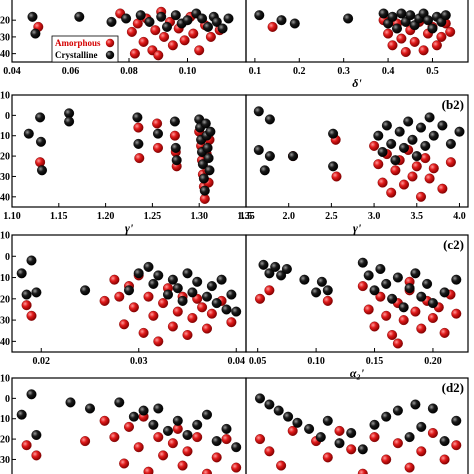 This screenshot has width=474, height=474. I want to click on x-tick-label-a2-0: 0.1, so click(255, 71).